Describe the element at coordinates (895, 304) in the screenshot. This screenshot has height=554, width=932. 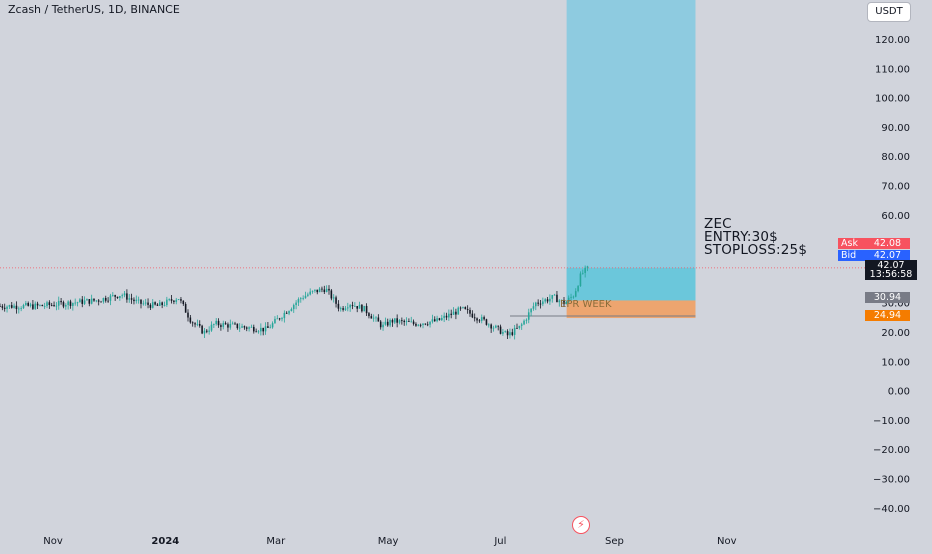
I see `price-tick-label: 30.00` at that location.